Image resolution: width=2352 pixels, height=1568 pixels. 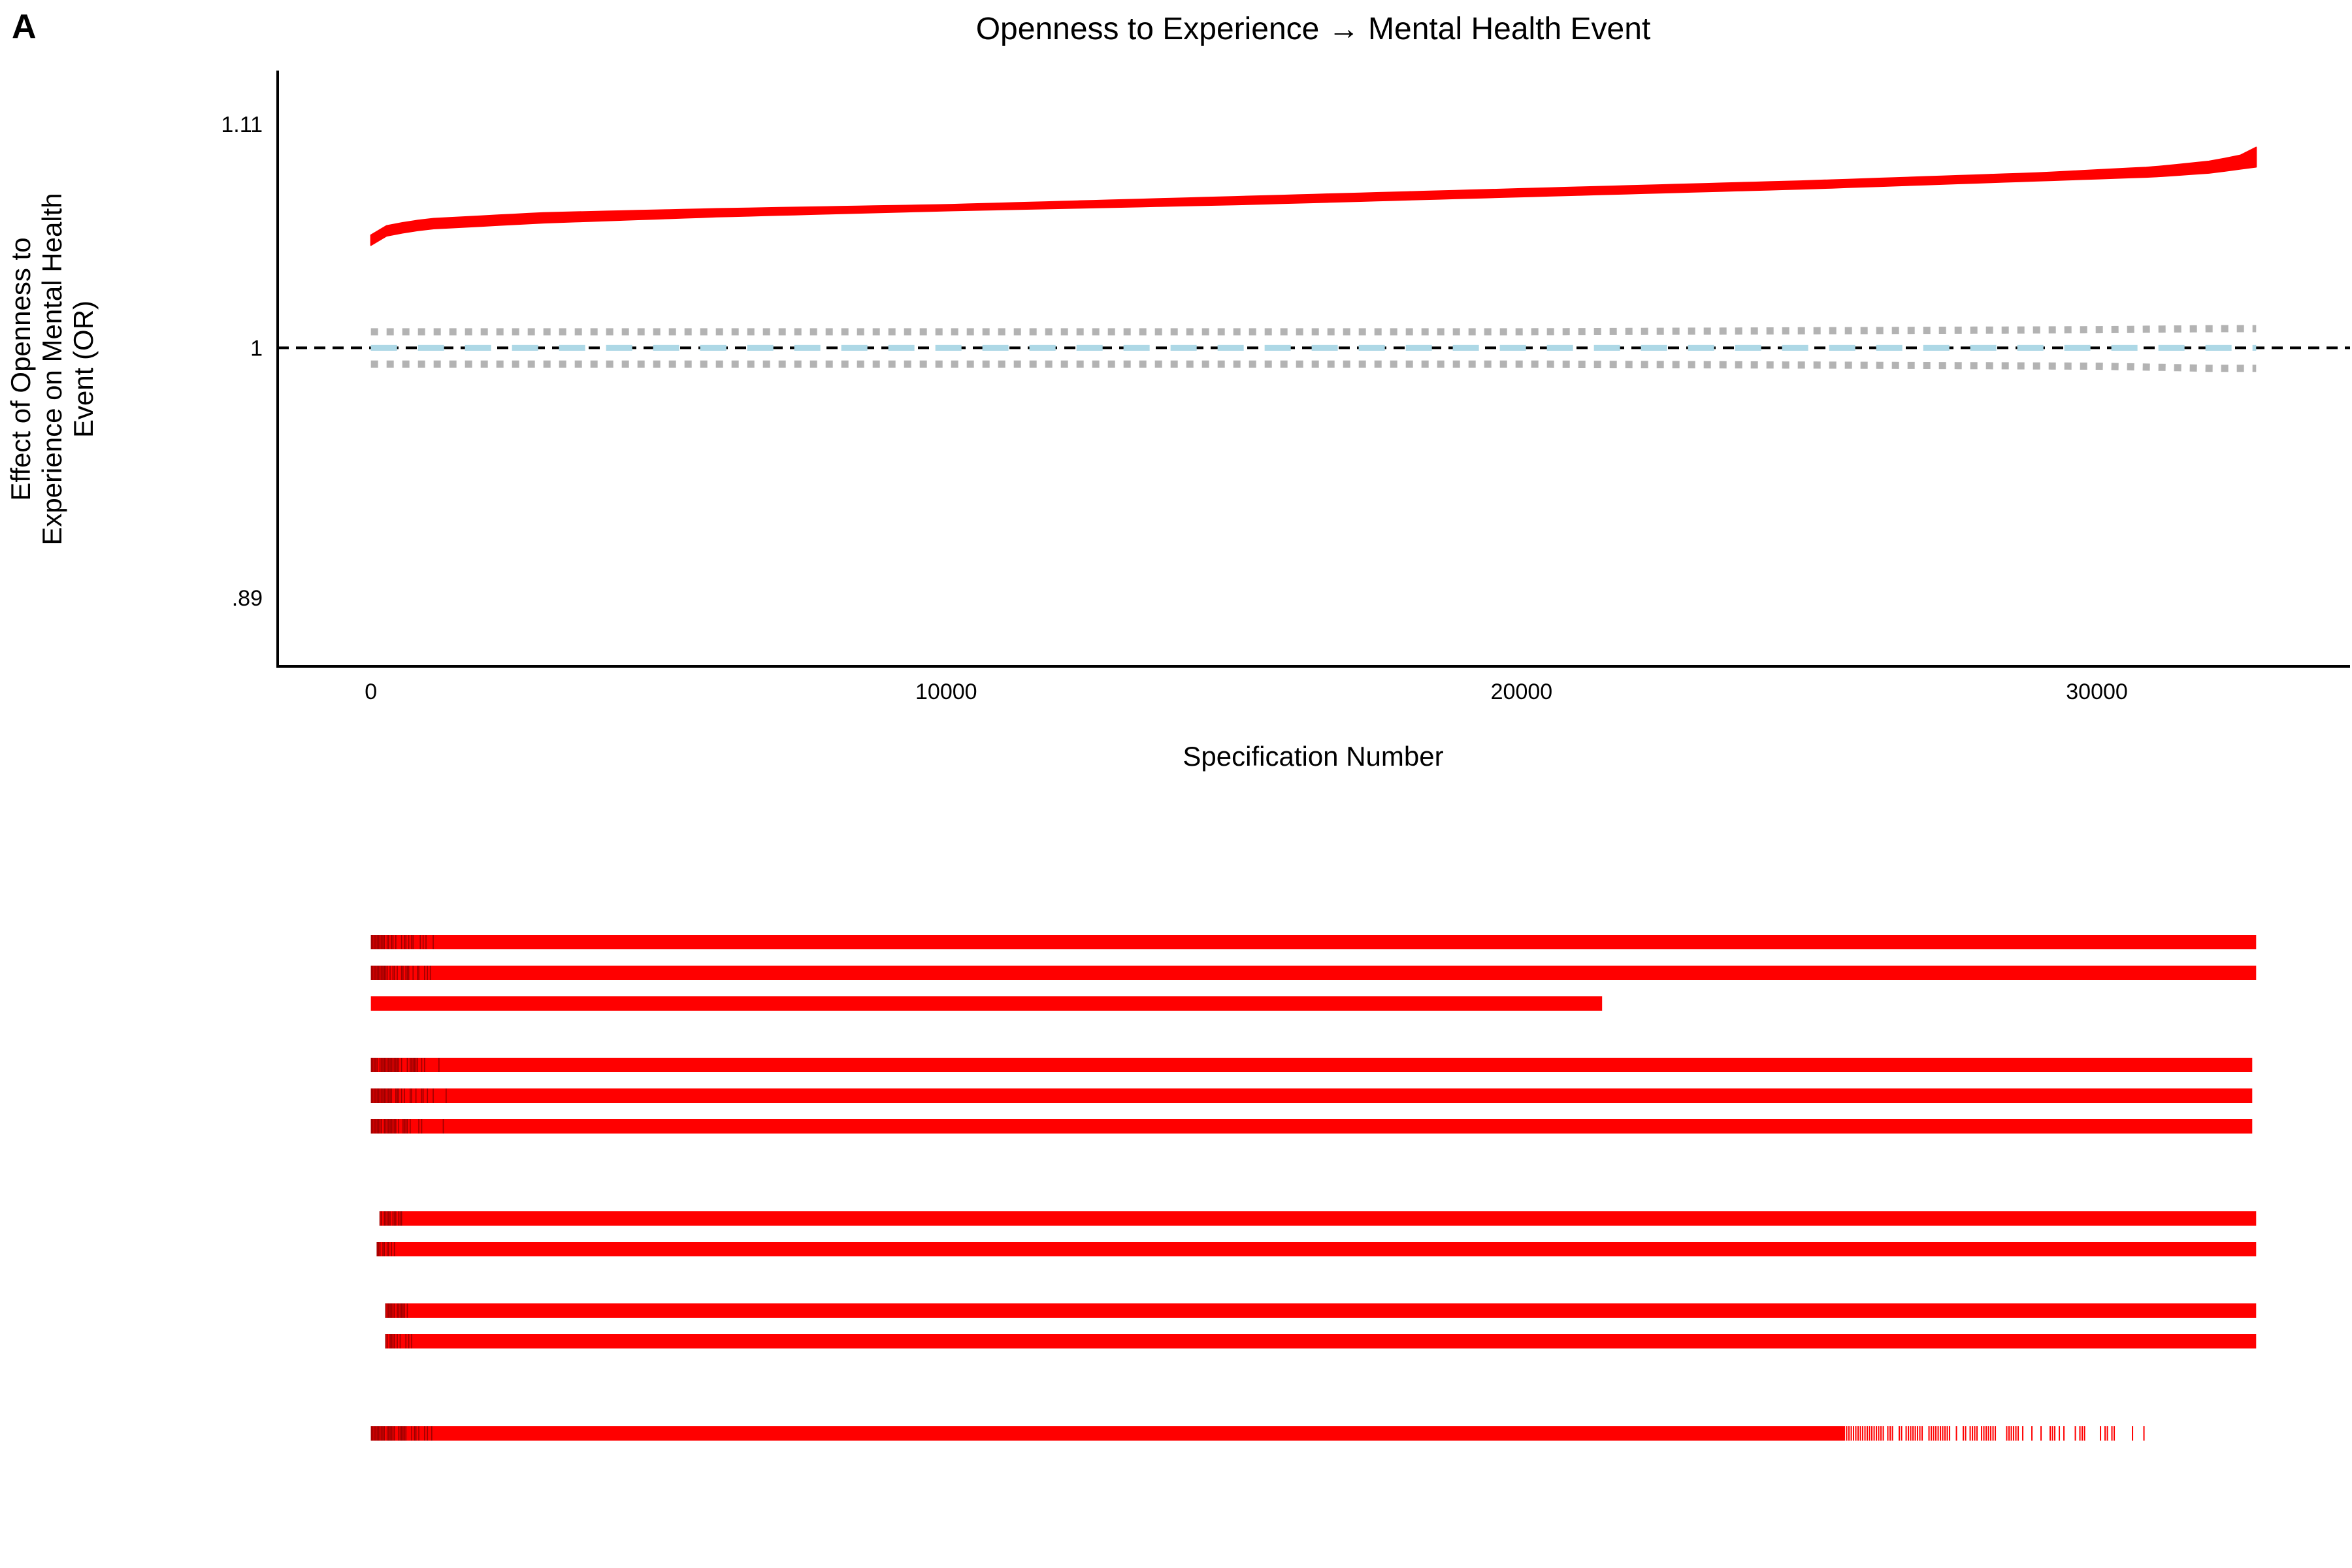 I want to click on panel-label: A, so click(x=24, y=27).